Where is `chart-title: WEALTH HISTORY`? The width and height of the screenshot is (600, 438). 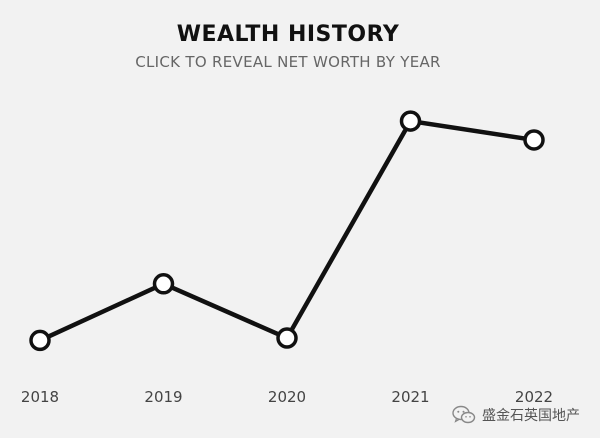
chart-title: WEALTH HISTORY is located at coordinates (288, 34).